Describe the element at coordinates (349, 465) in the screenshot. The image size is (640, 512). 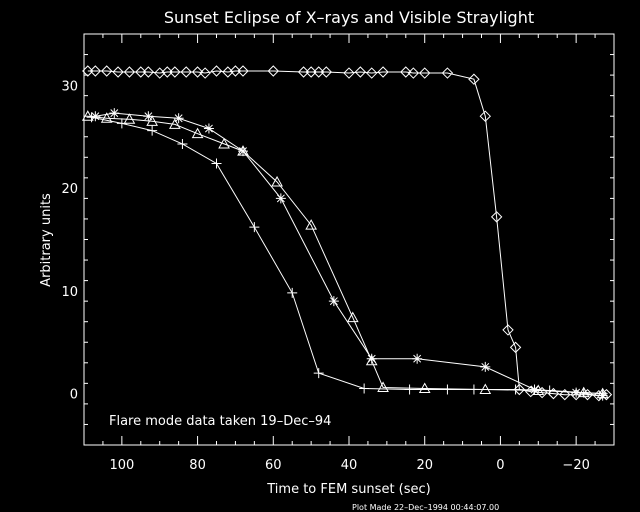
I see `x-tick-label: 40` at that location.